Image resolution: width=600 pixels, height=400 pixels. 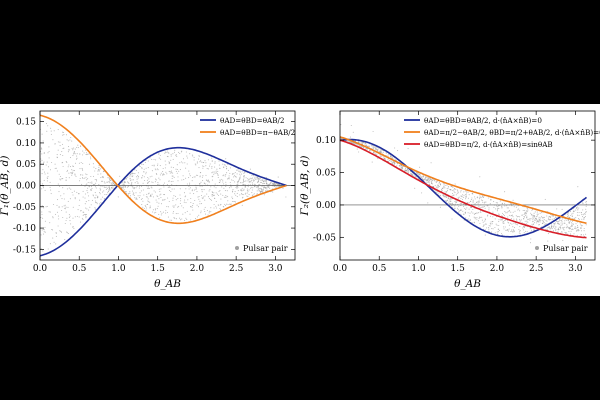 I want to click on gamma2-xtick-label: 2.5, so click(x=536, y=269).